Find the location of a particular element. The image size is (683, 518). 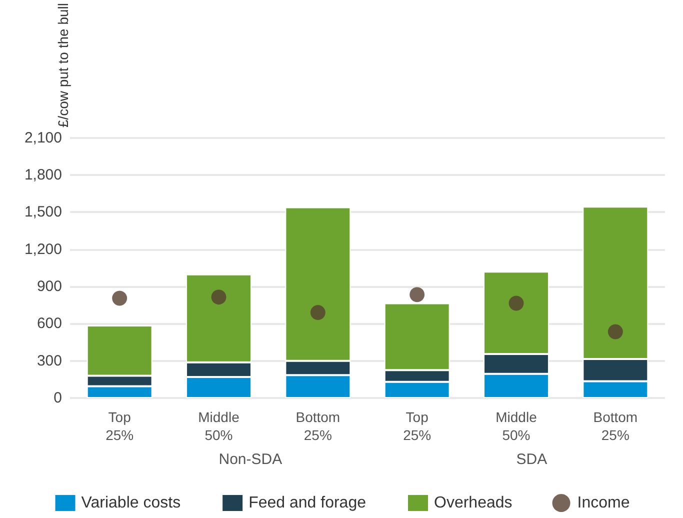

legend-label: Income is located at coordinates (603, 503).